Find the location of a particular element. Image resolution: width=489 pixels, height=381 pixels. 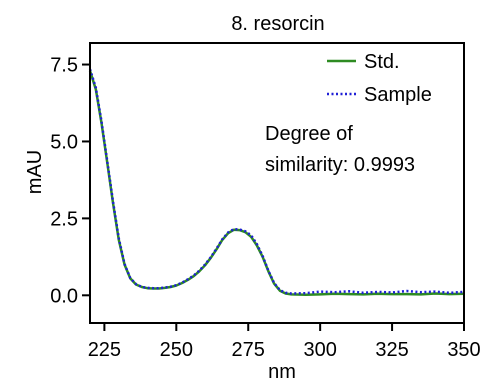

x-tick-label: 325 is located at coordinates (391, 350).